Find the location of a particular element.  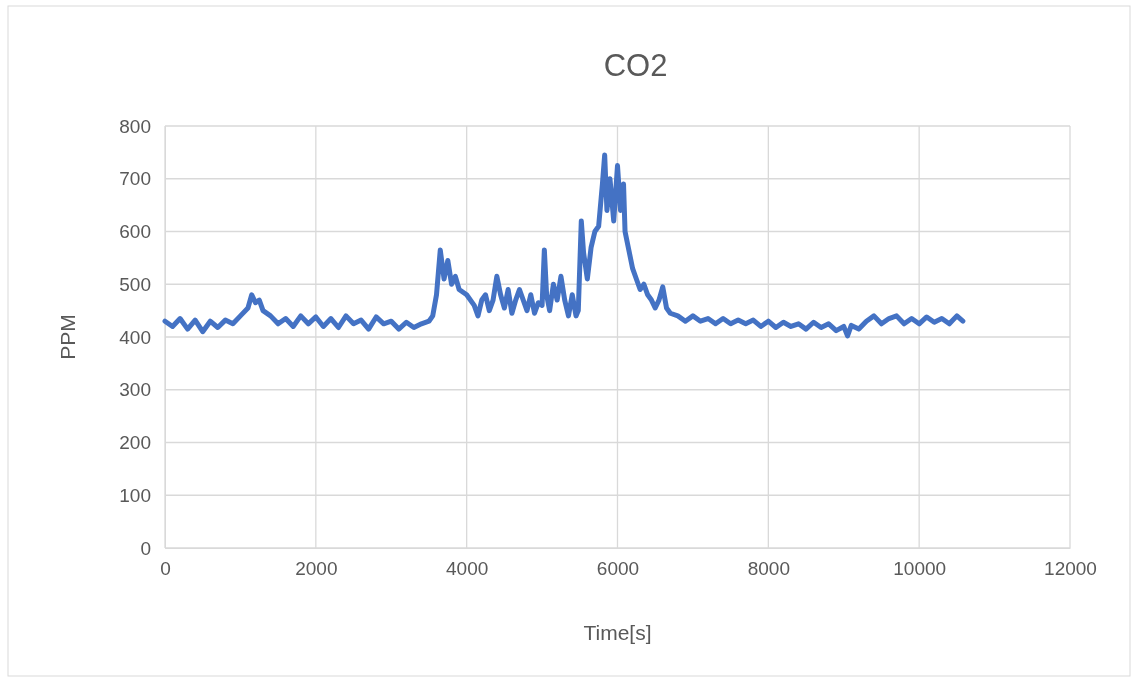

y-tick-label: 300 is located at coordinates (135, 390).